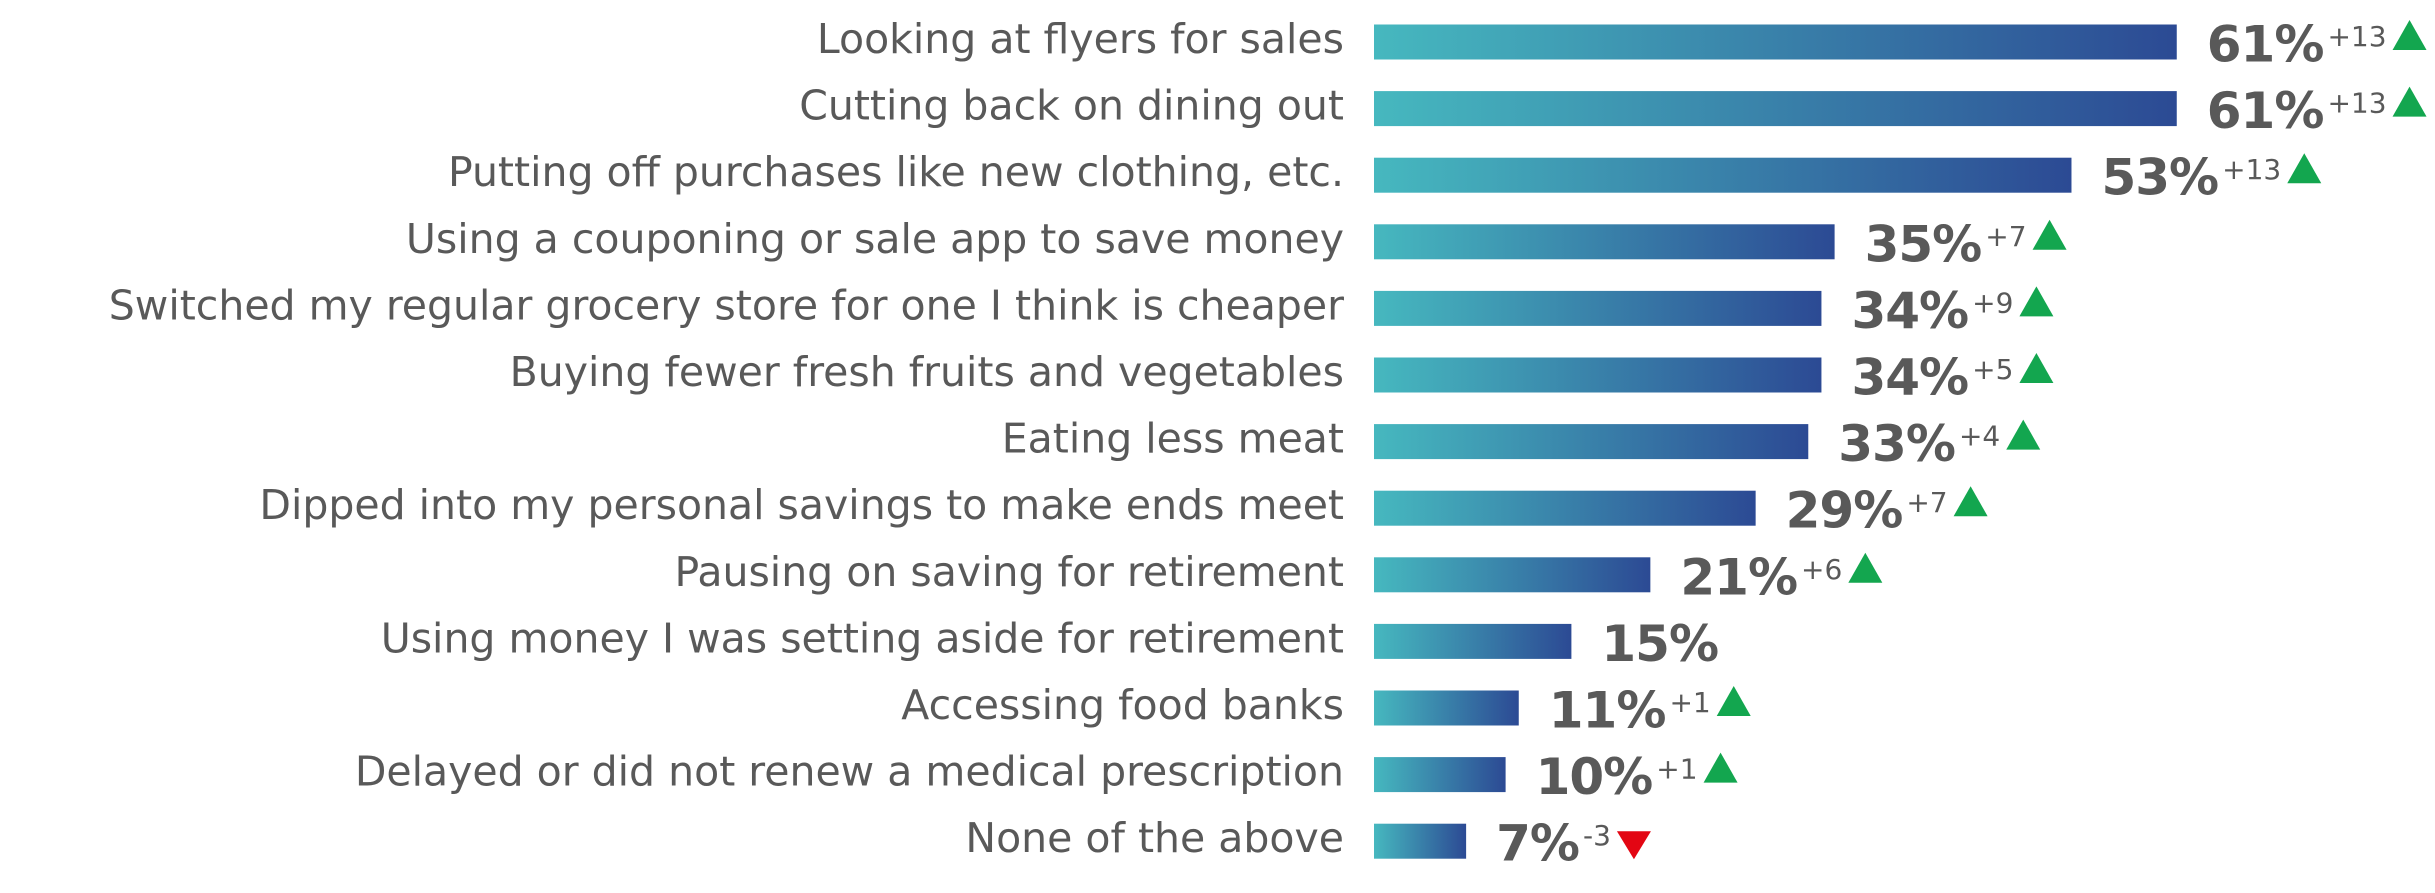 The width and height of the screenshot is (2435, 893). Describe the element at coordinates (1844, 511) in the screenshot. I see `value-label: 29%` at that location.